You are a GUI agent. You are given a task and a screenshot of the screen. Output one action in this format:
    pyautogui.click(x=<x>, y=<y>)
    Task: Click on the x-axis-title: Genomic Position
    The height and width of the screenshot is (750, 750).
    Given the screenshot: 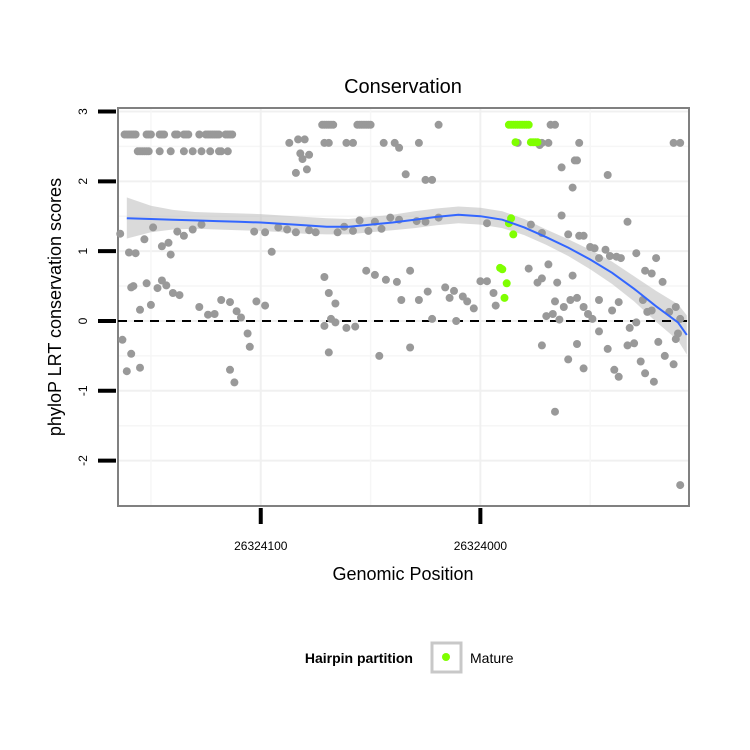 What is the action you would take?
    pyautogui.click(x=402, y=574)
    